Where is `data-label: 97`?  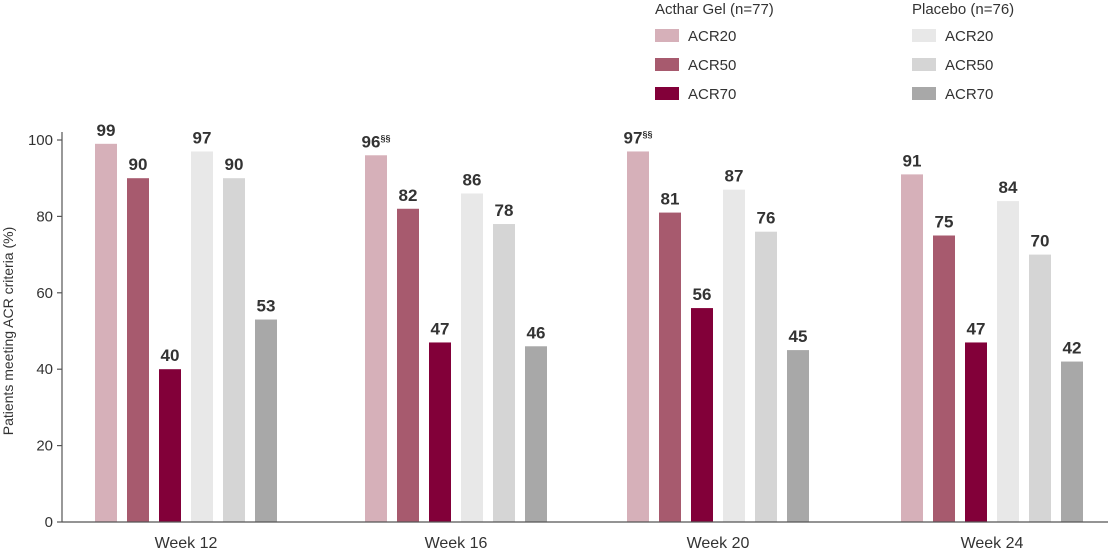 data-label: 97 is located at coordinates (202, 137).